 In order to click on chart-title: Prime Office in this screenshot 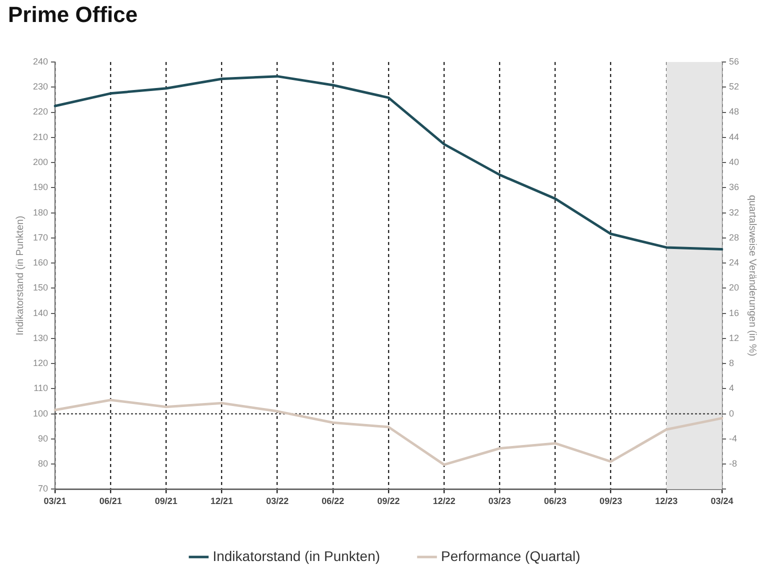, I will do `click(73, 15)`.